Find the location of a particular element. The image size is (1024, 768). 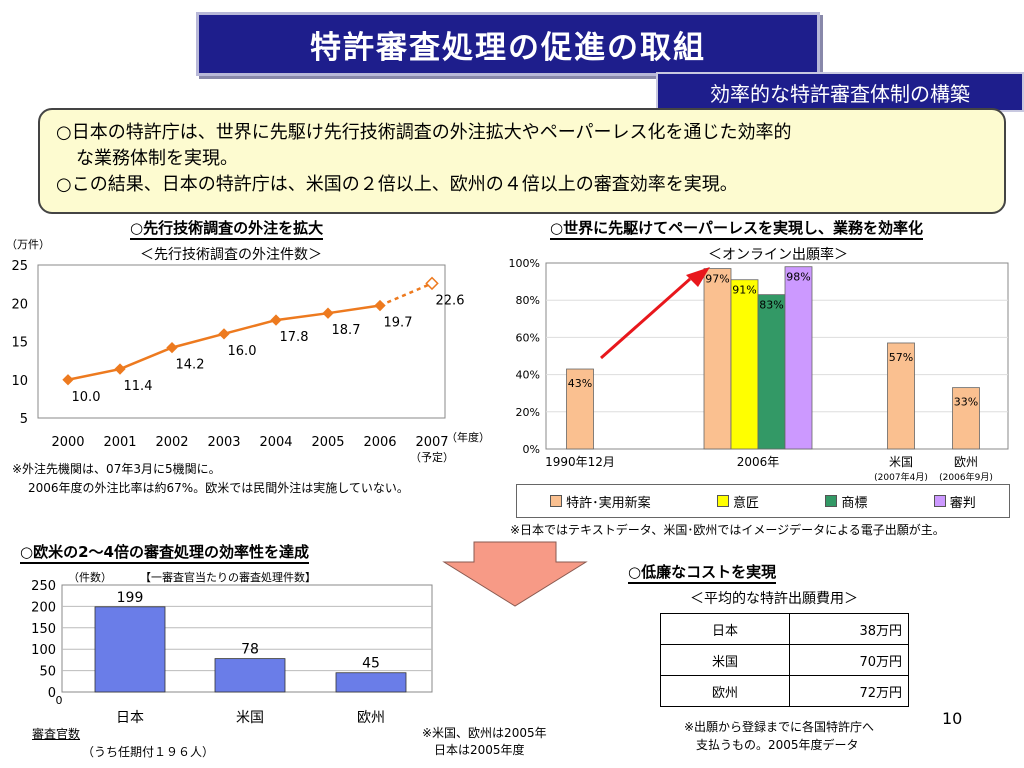

trend-arrow-line is located at coordinates (645, 318).